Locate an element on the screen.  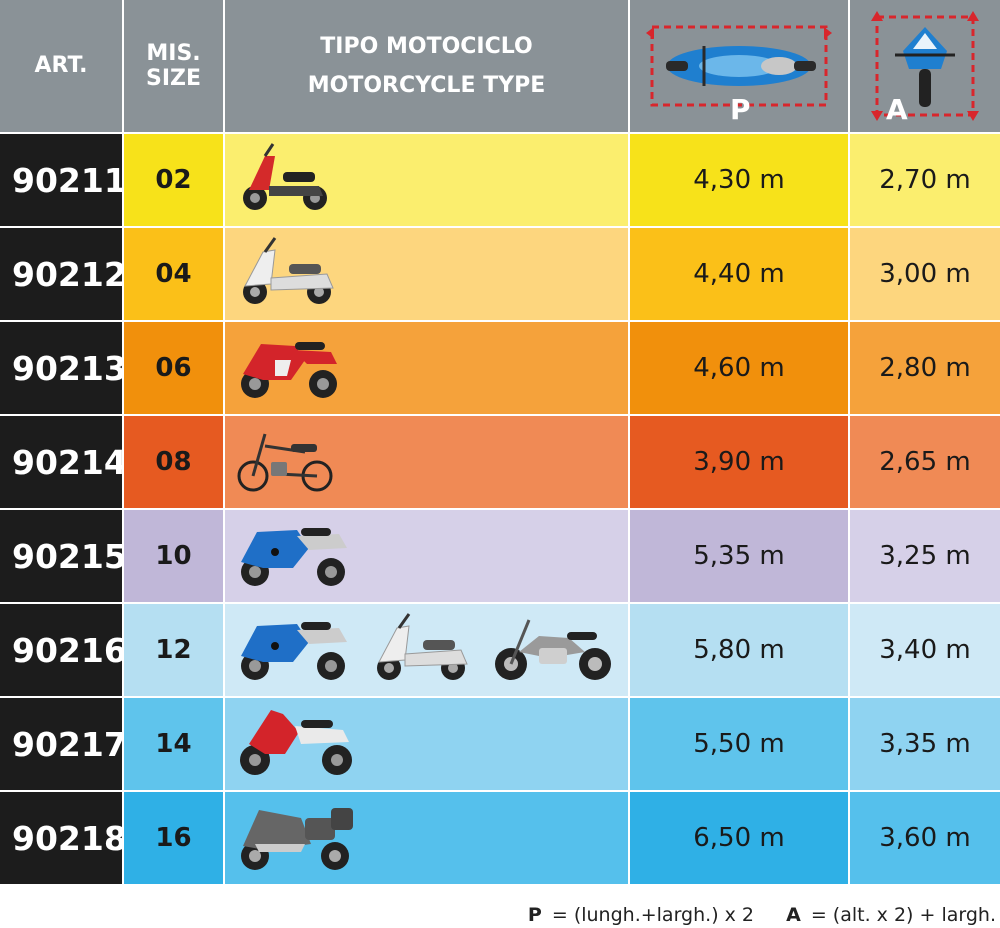
size-code: 10 is located at coordinates (174, 556).